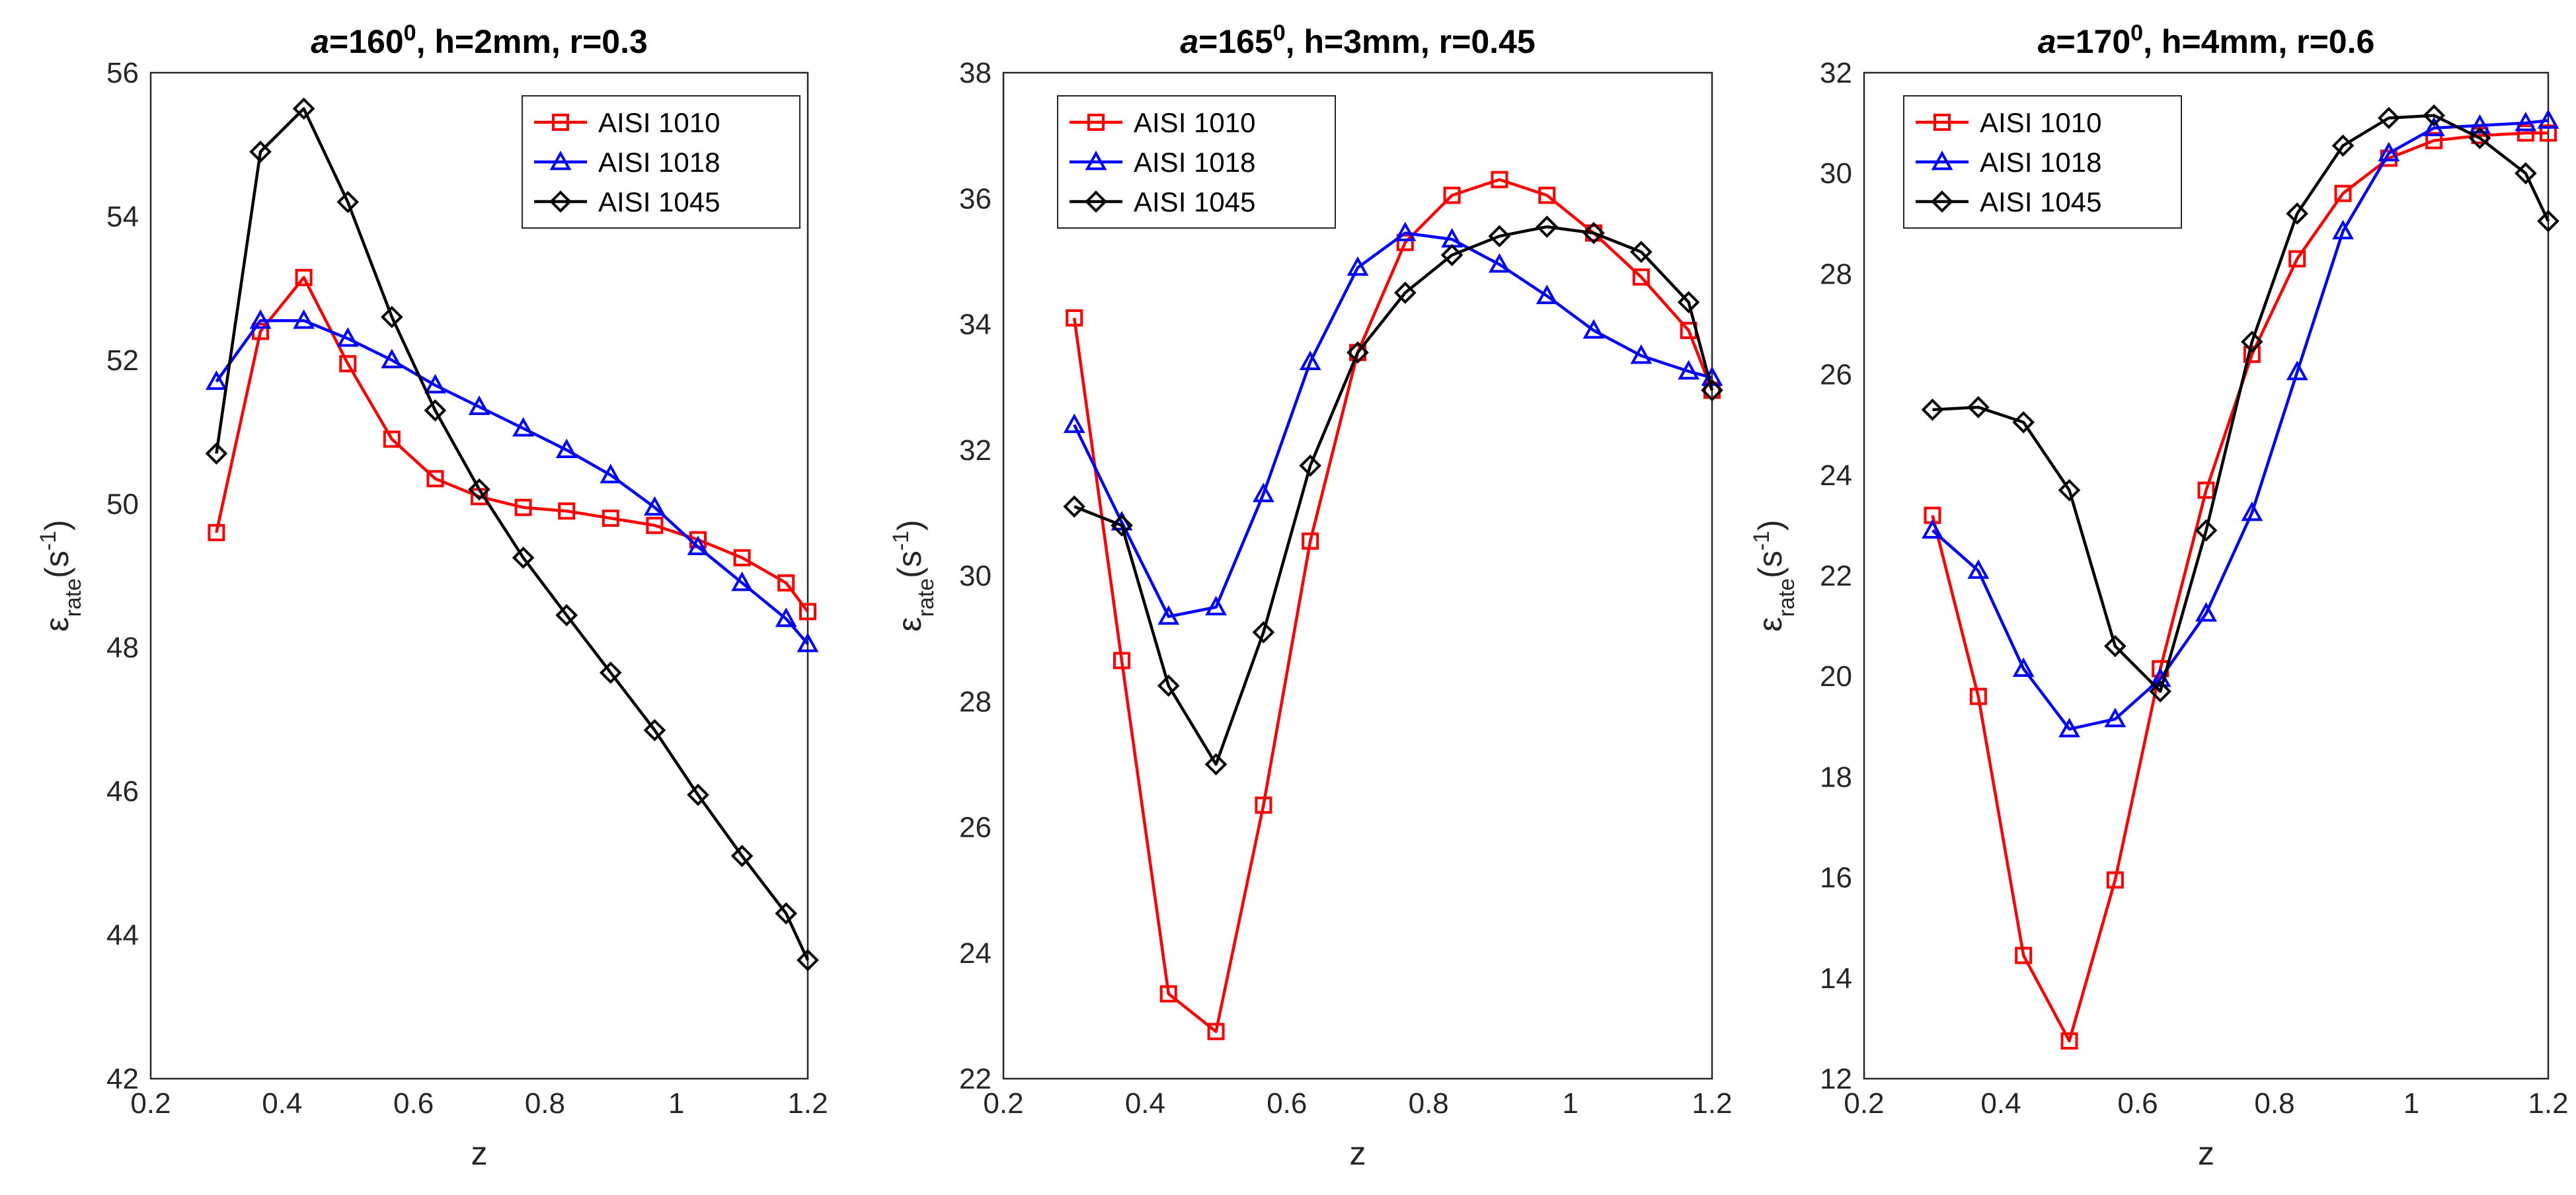 The height and width of the screenshot is (1195, 2576). I want to click on y-tick-label: 48, so click(122, 648).